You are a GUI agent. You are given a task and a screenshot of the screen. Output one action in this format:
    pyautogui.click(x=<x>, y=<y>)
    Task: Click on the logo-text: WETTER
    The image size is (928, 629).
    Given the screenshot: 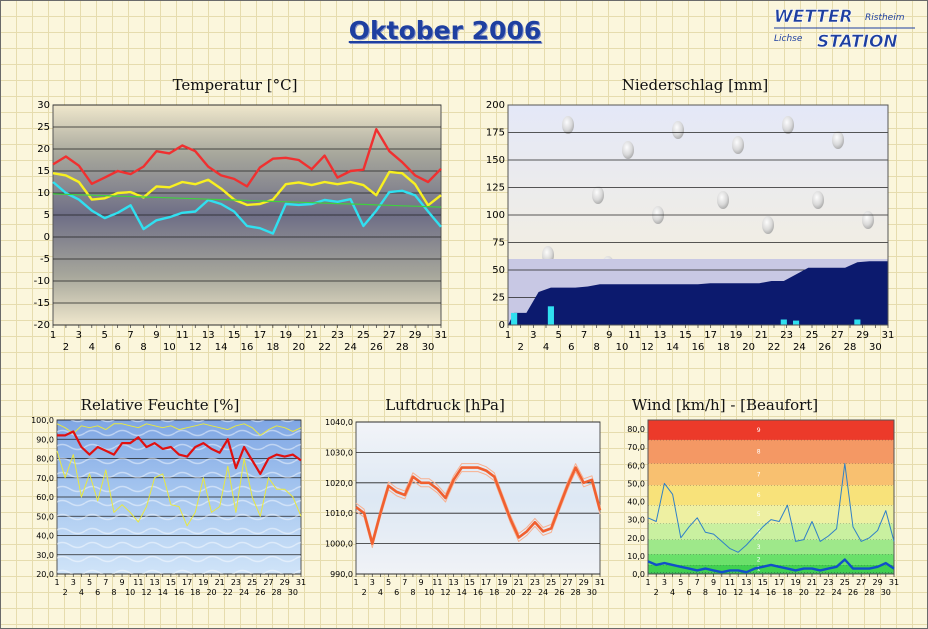 What is the action you would take?
    pyautogui.click(x=813, y=17)
    